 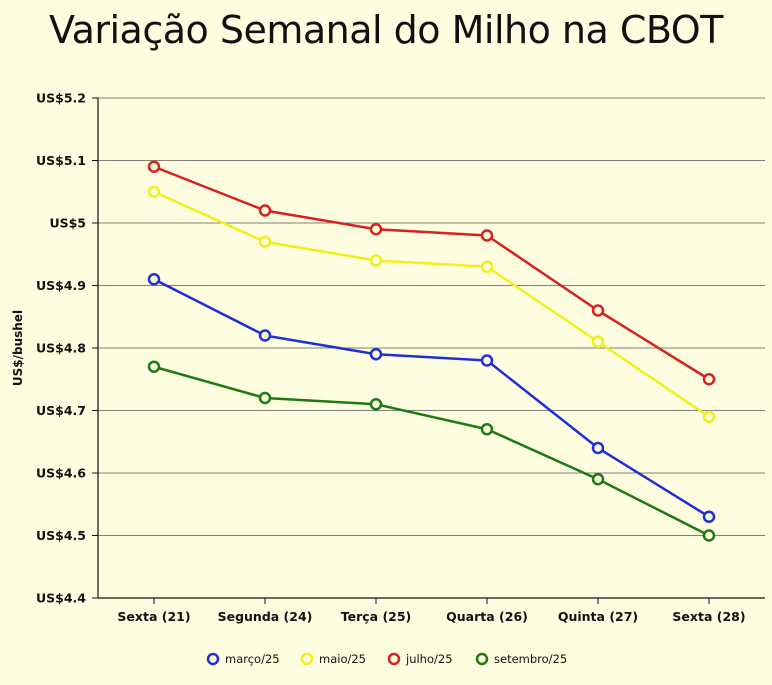 I want to click on legend-label: março/25, so click(x=252, y=659).